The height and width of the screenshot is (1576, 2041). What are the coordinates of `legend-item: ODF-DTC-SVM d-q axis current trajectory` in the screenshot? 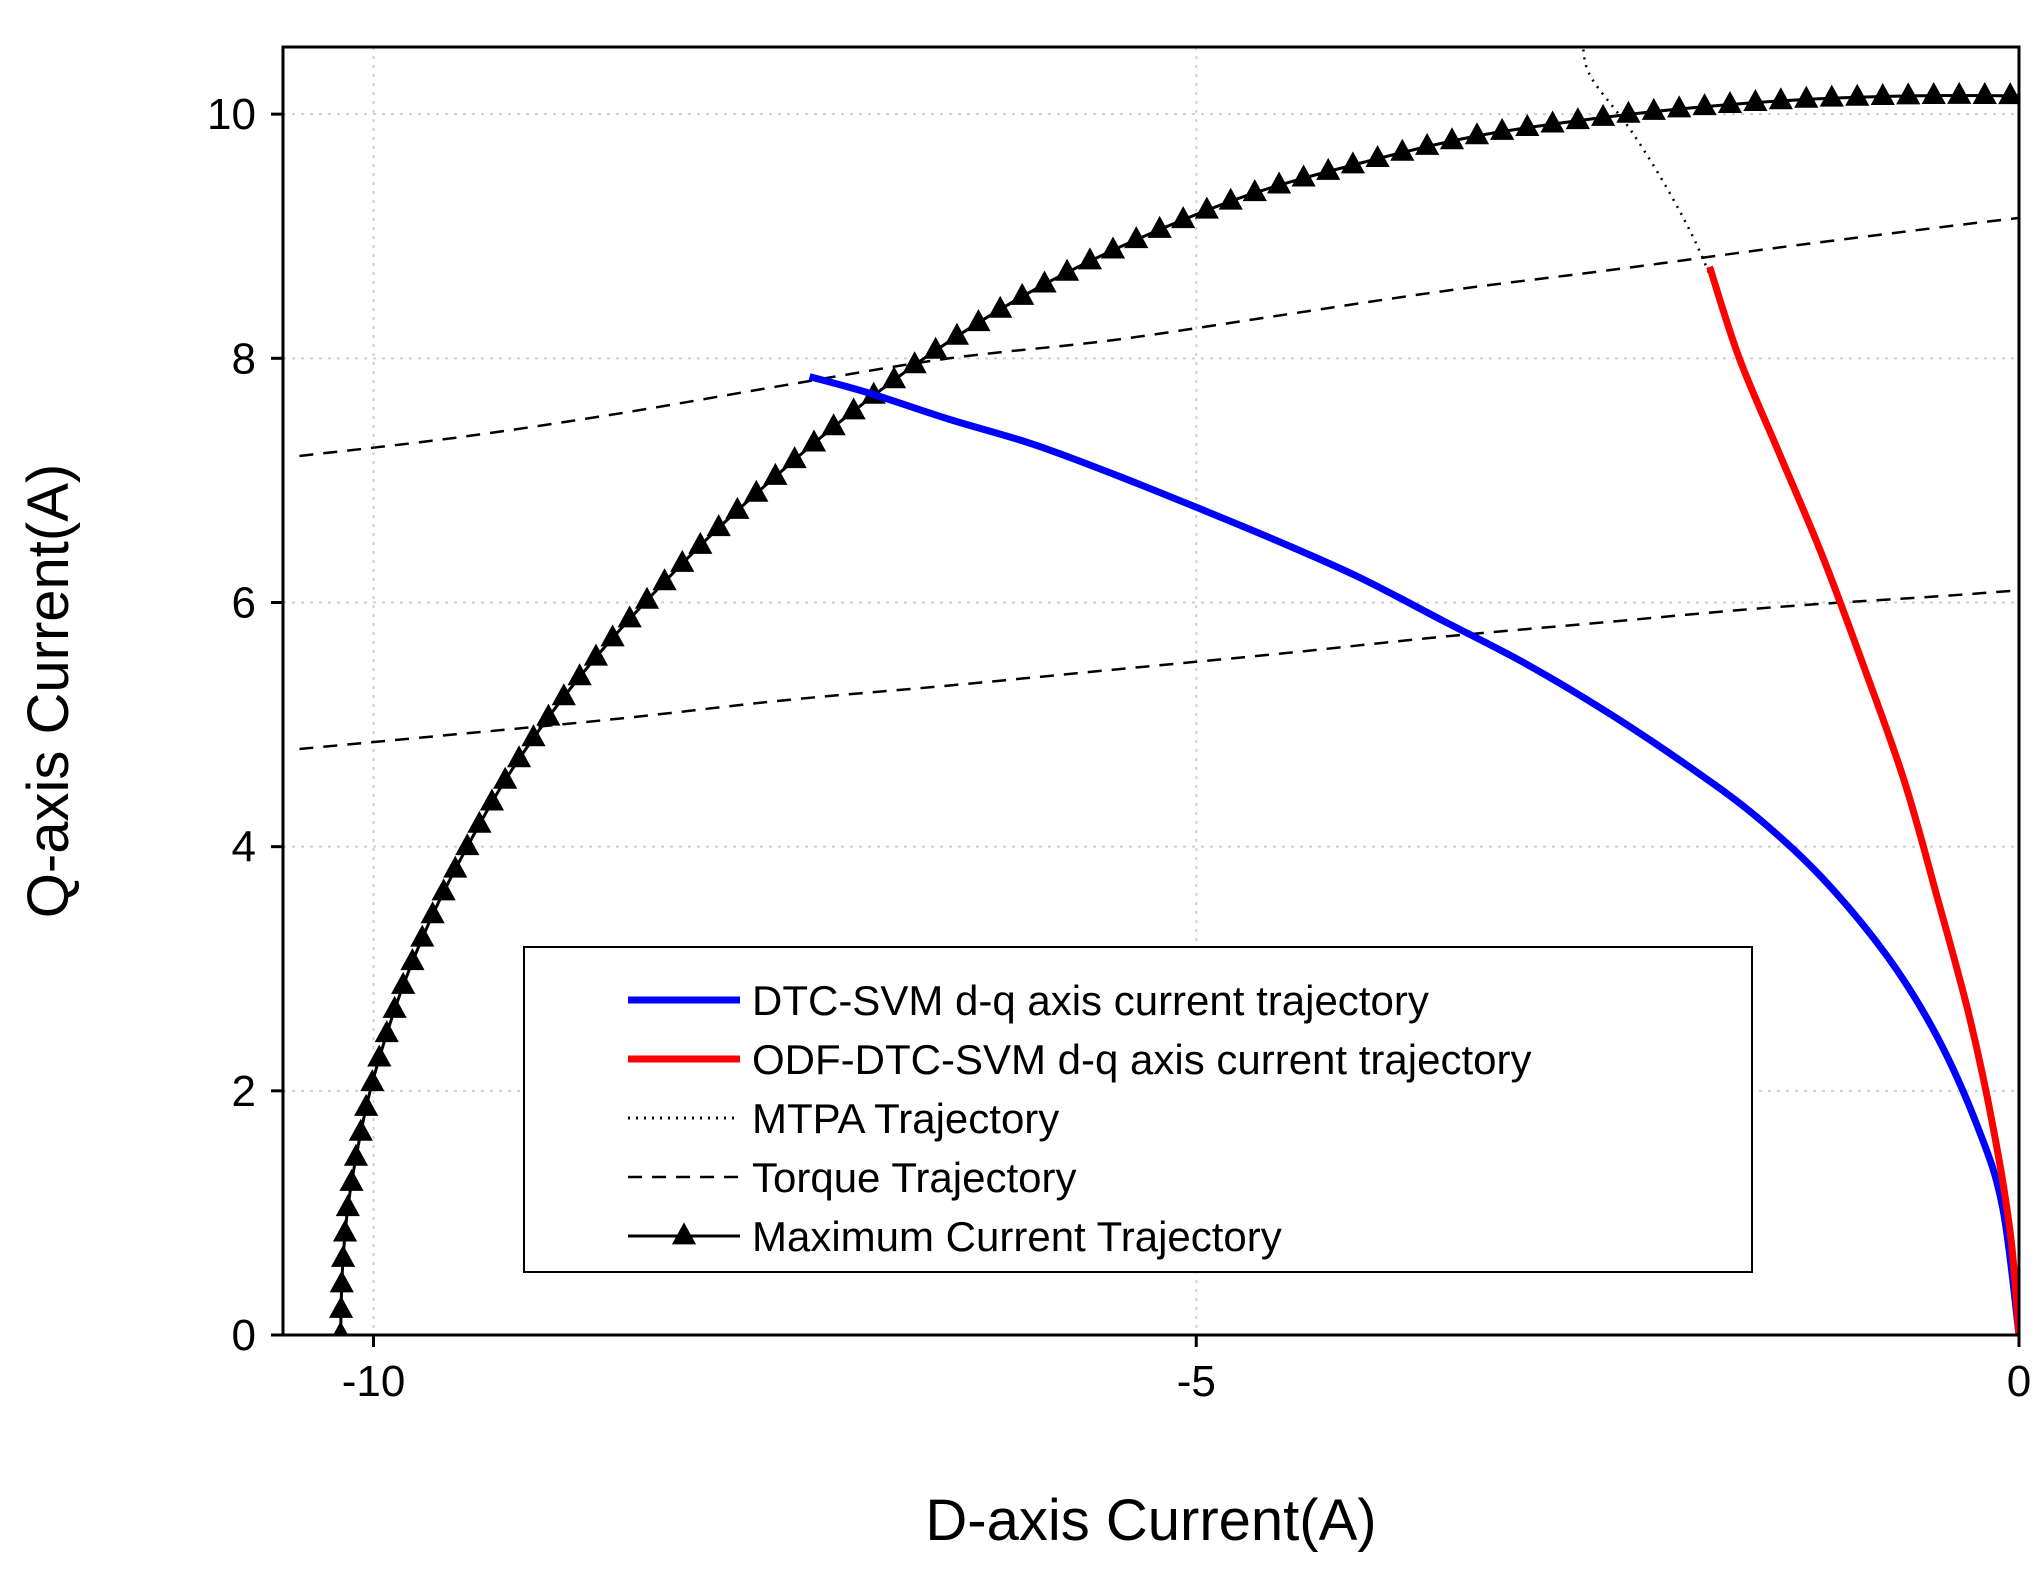 It's located at (1079, 1059).